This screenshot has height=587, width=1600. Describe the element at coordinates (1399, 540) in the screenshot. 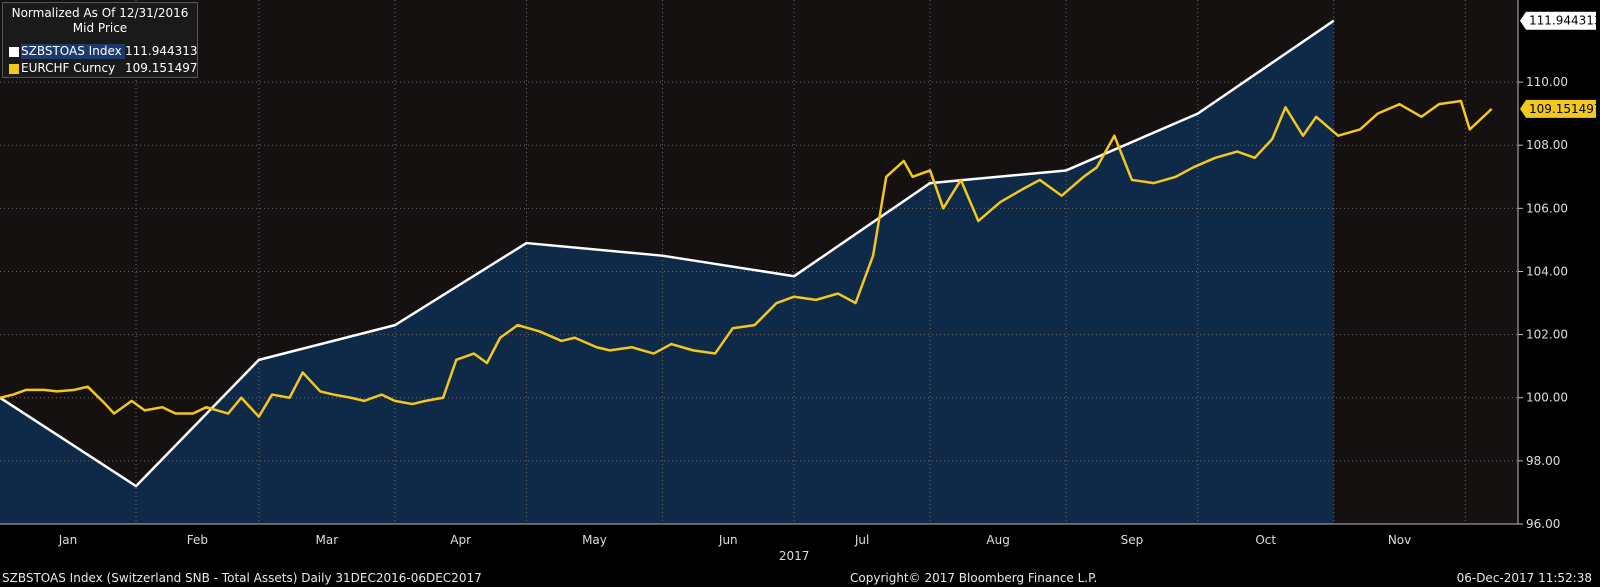

I see `x-tick-label: Nov` at that location.